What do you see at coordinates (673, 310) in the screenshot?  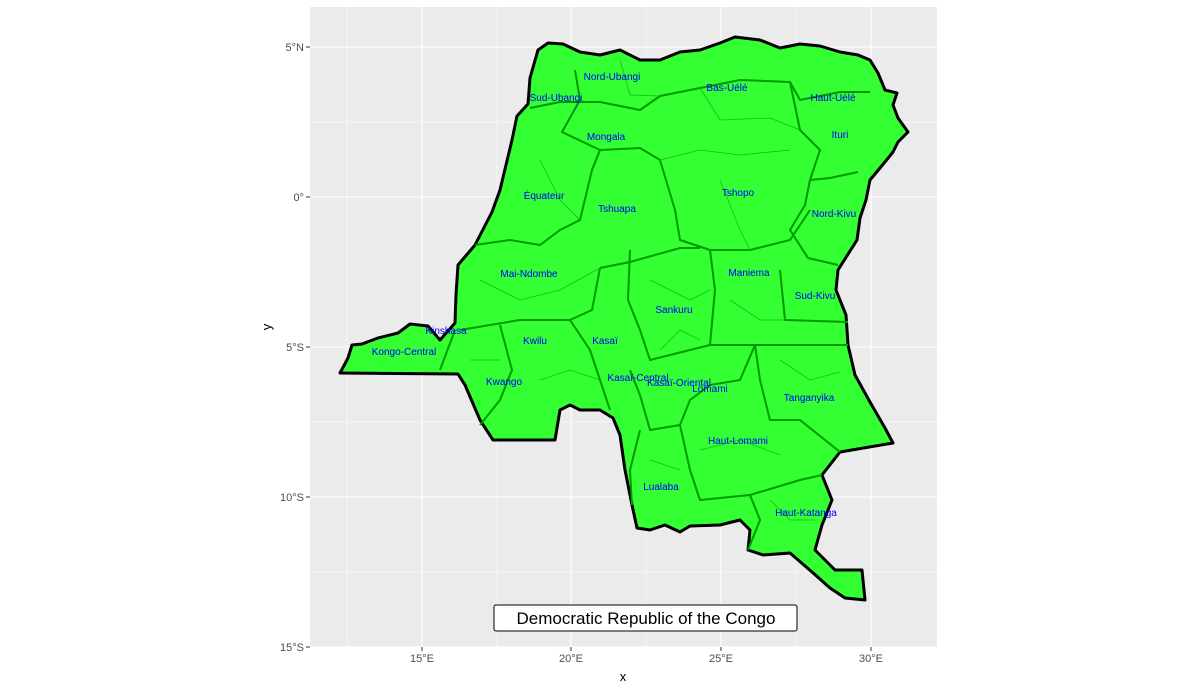 I see `province-label-sankuru: Sankuru` at bounding box center [673, 310].